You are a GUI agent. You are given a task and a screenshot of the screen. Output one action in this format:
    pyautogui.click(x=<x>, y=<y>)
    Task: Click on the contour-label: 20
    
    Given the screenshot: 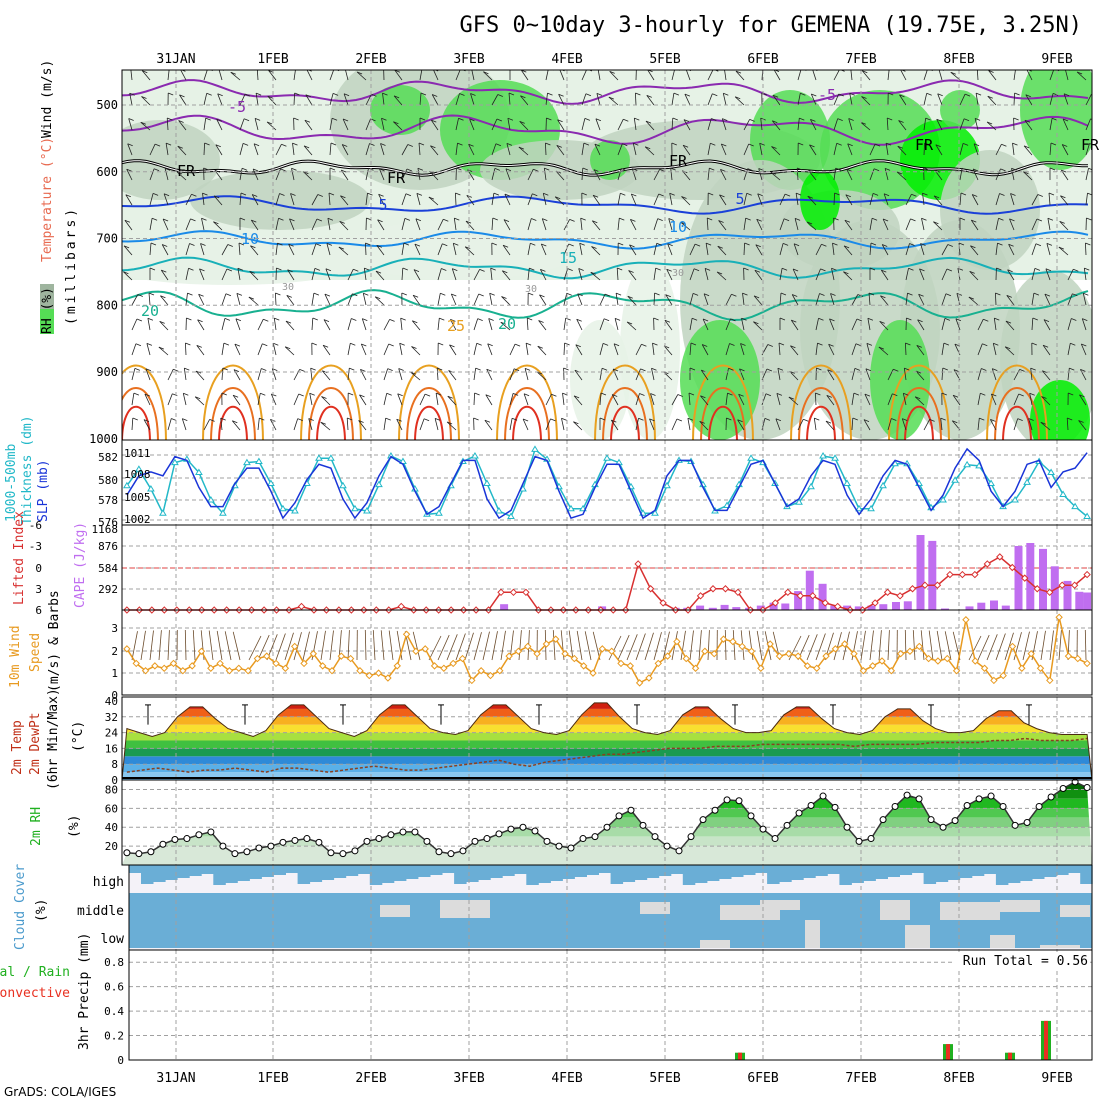 What is the action you would take?
    pyautogui.click(x=507, y=324)
    